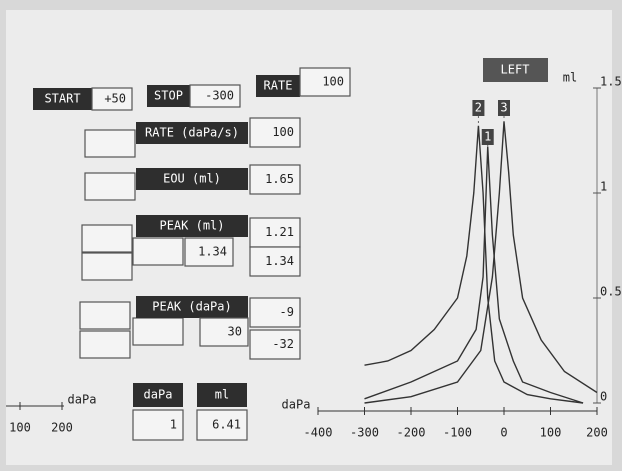 Image resolution: width=622 pixels, height=471 pixels. What do you see at coordinates (219, 96) in the screenshot?
I see `stop-value: -300` at bounding box center [219, 96].